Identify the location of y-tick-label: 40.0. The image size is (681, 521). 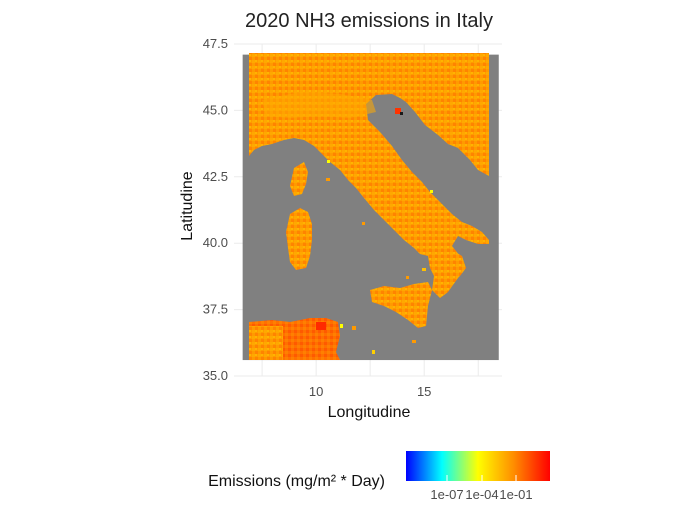
(215, 242).